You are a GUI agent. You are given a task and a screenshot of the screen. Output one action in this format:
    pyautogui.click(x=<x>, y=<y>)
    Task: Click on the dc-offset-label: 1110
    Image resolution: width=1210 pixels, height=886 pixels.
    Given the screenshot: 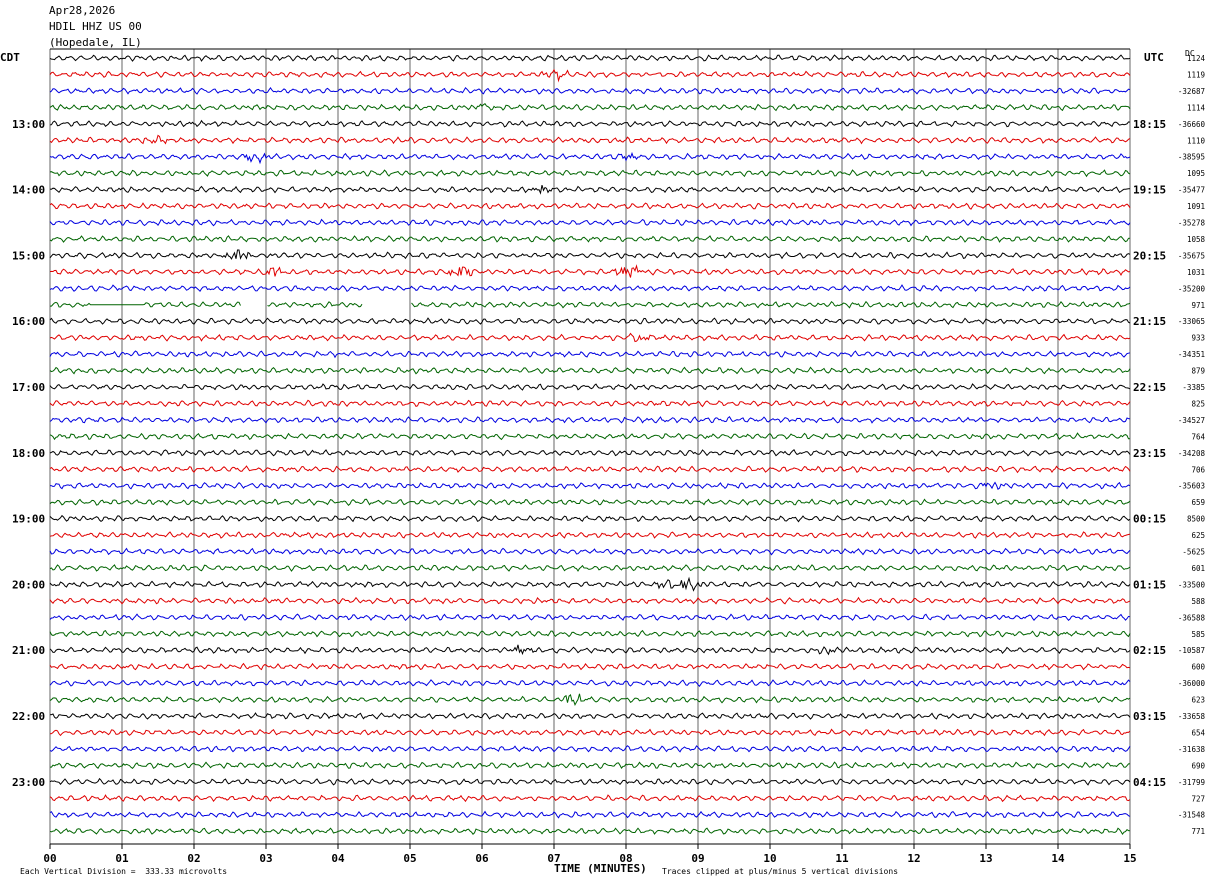 What is the action you would take?
    pyautogui.click(x=1196, y=140)
    